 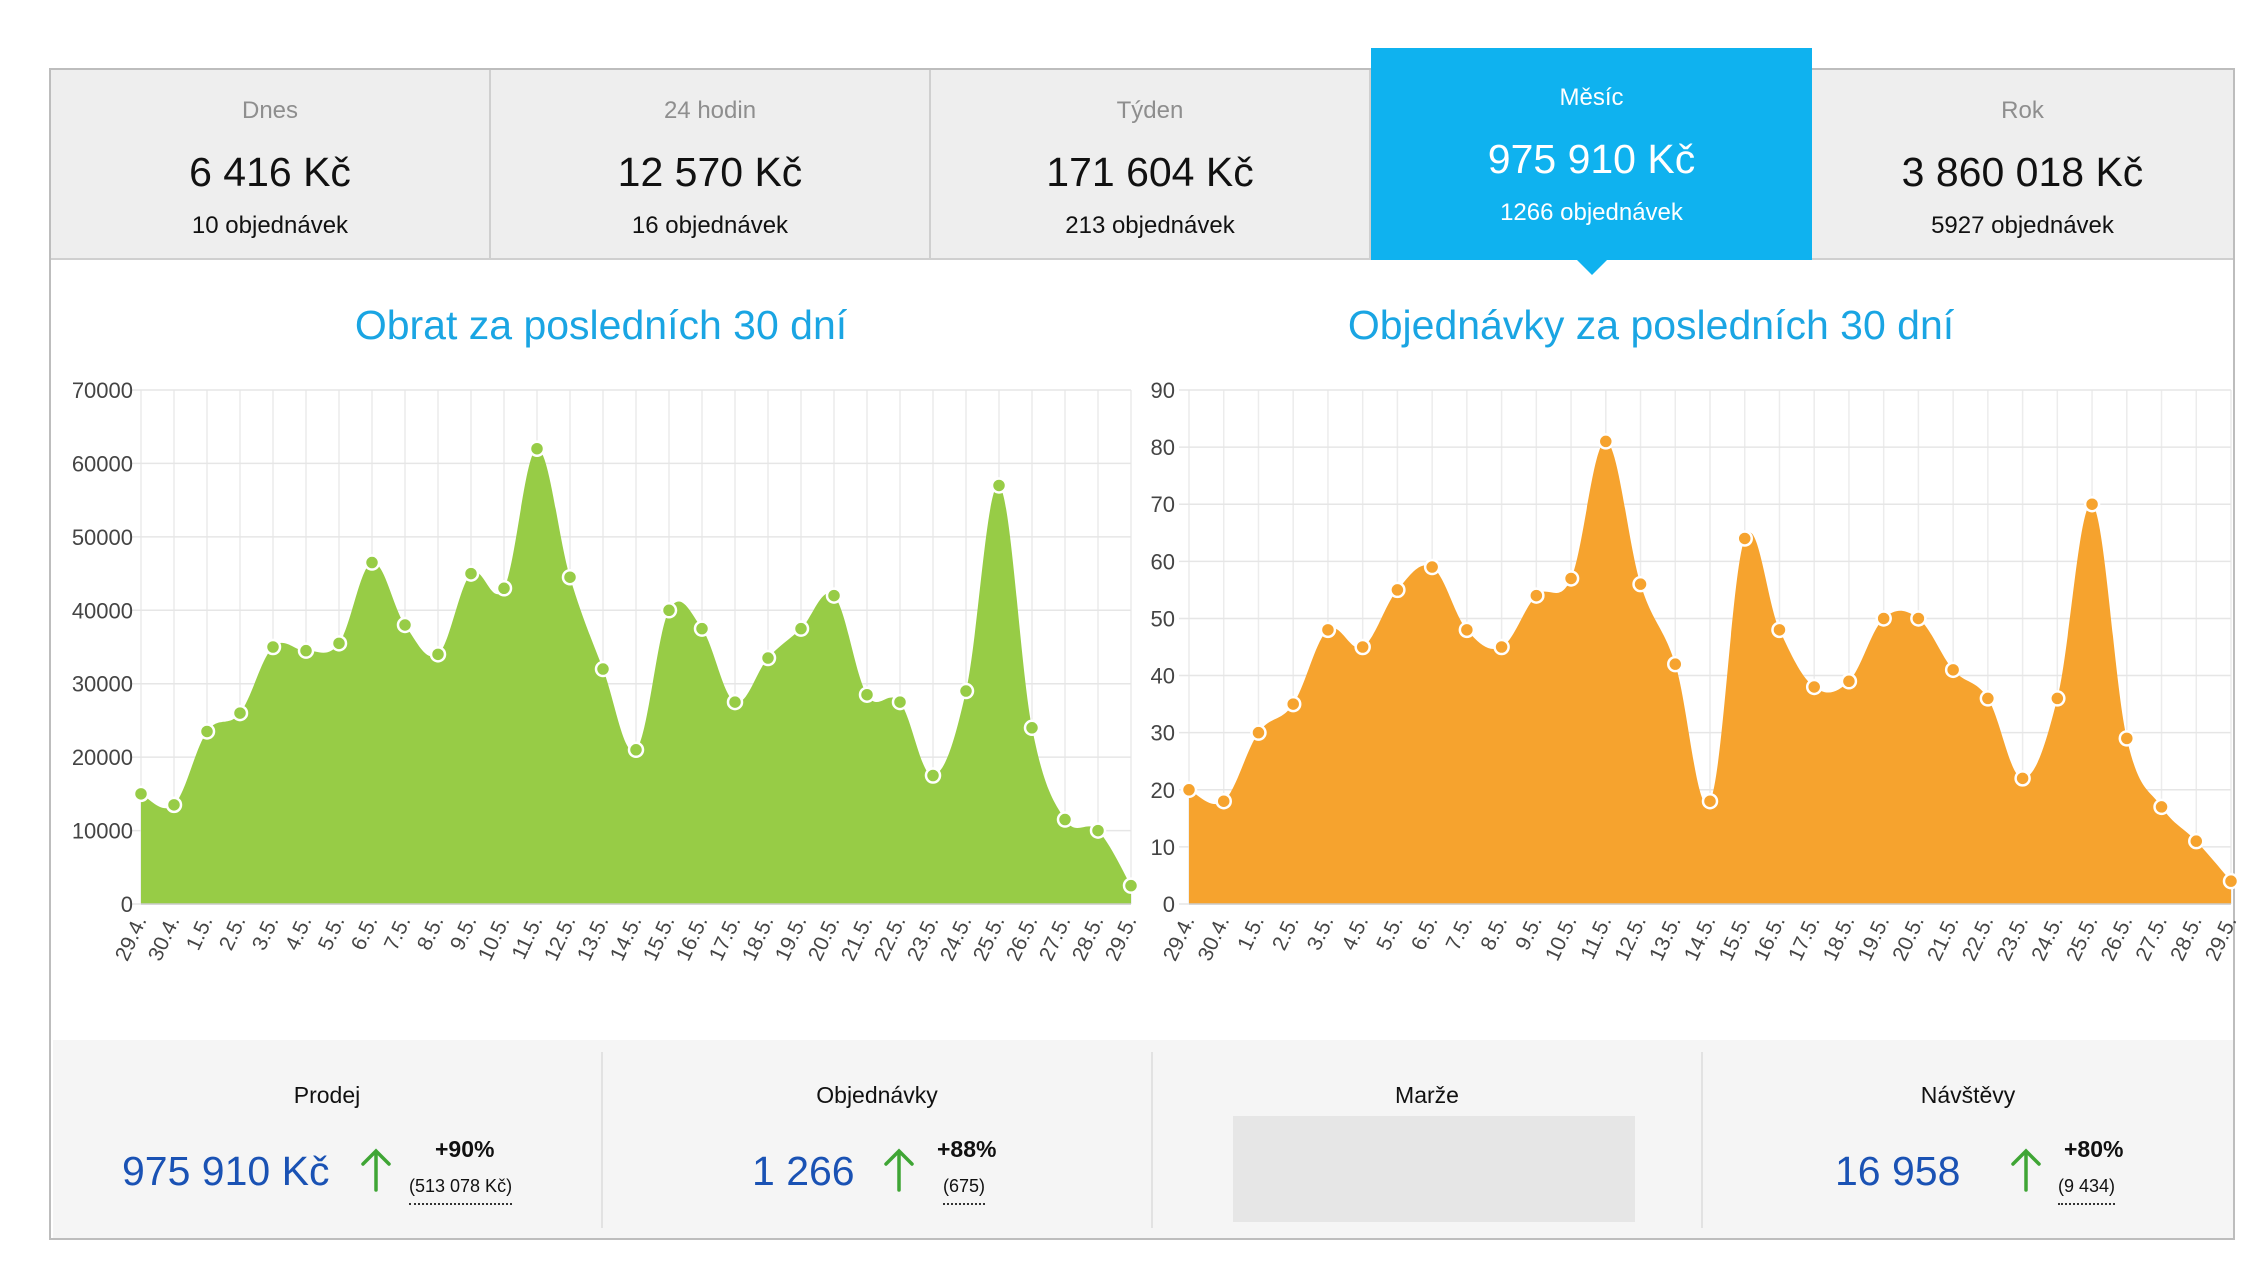 What do you see at coordinates (2087, 1190) in the screenshot?
I see `stat-previous-value: (9 434)` at bounding box center [2087, 1190].